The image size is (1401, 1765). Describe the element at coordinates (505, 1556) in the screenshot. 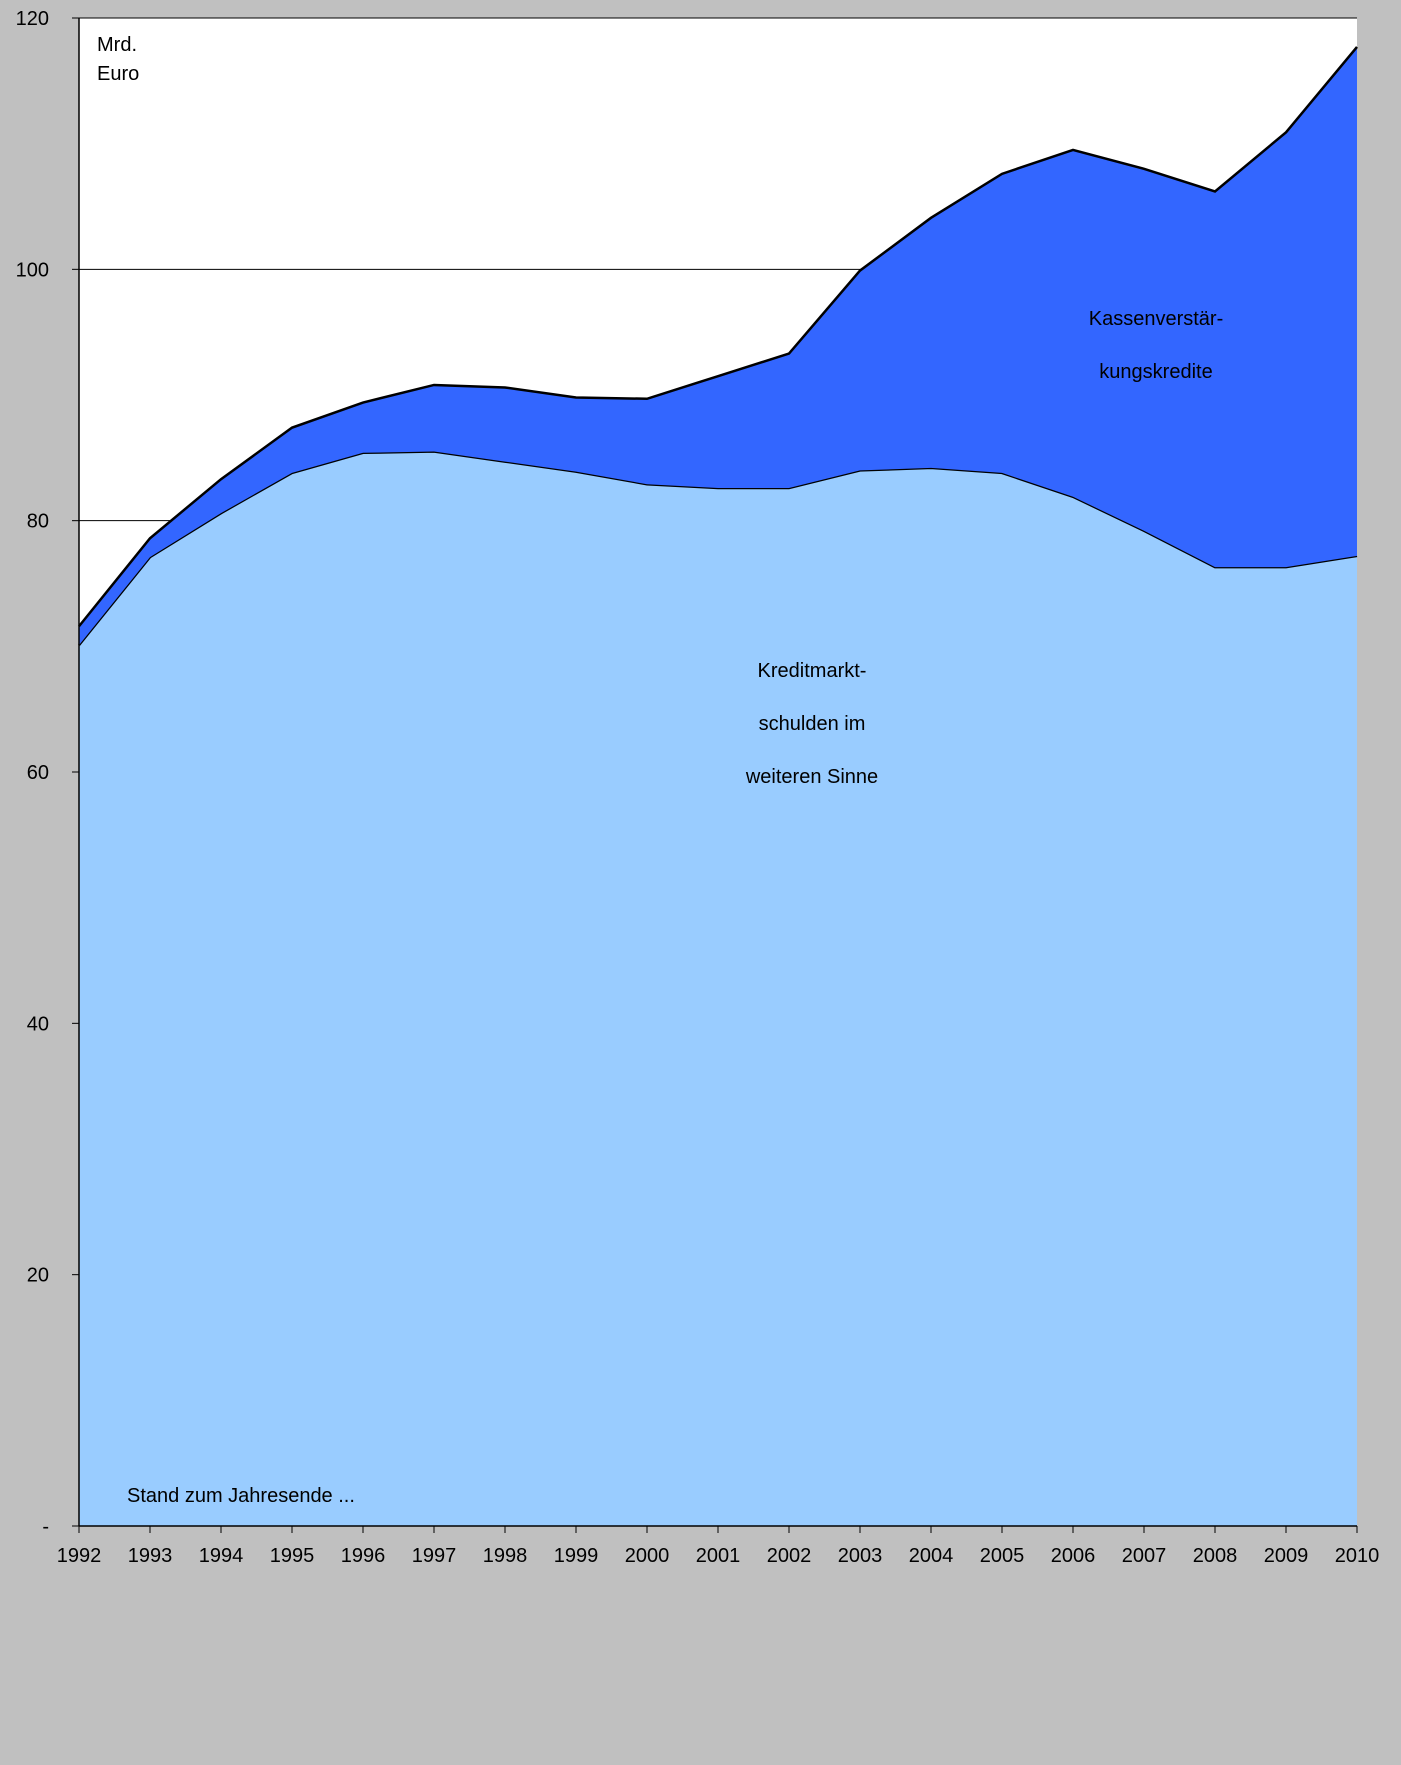

I see `x-tick-label: 1998` at that location.